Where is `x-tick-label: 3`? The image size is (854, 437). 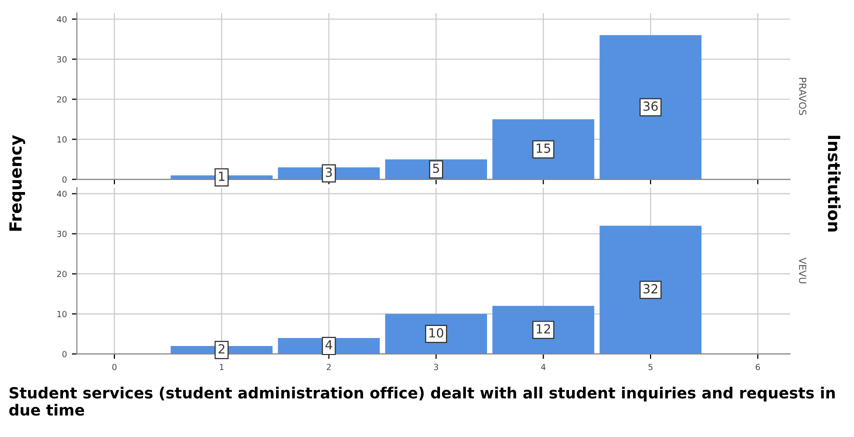 x-tick-label: 3 is located at coordinates (436, 367).